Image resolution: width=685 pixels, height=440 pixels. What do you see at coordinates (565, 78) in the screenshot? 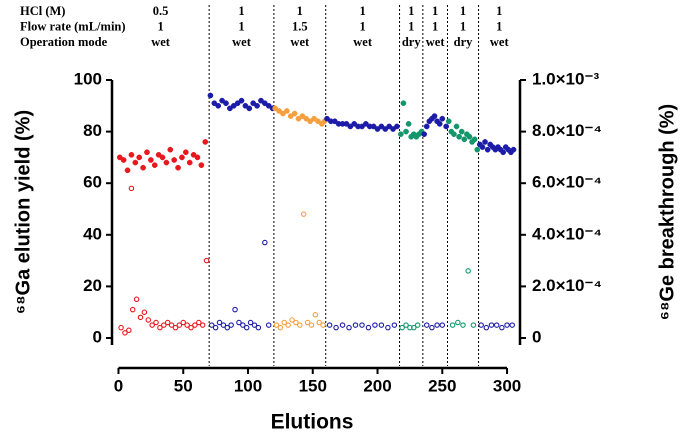
I see `y2-tick-label: 1.0×10⁻³` at bounding box center [565, 78].